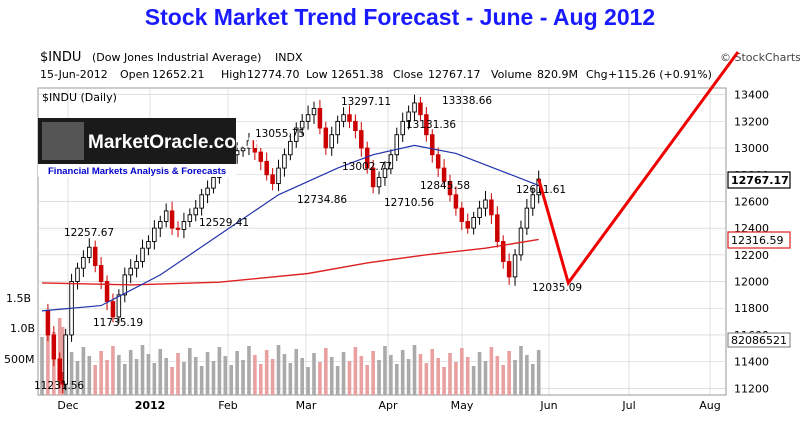 The width and height of the screenshot is (800, 428). What do you see at coordinates (178, 74) in the screenshot?
I see `open-value: 12652.21` at bounding box center [178, 74].